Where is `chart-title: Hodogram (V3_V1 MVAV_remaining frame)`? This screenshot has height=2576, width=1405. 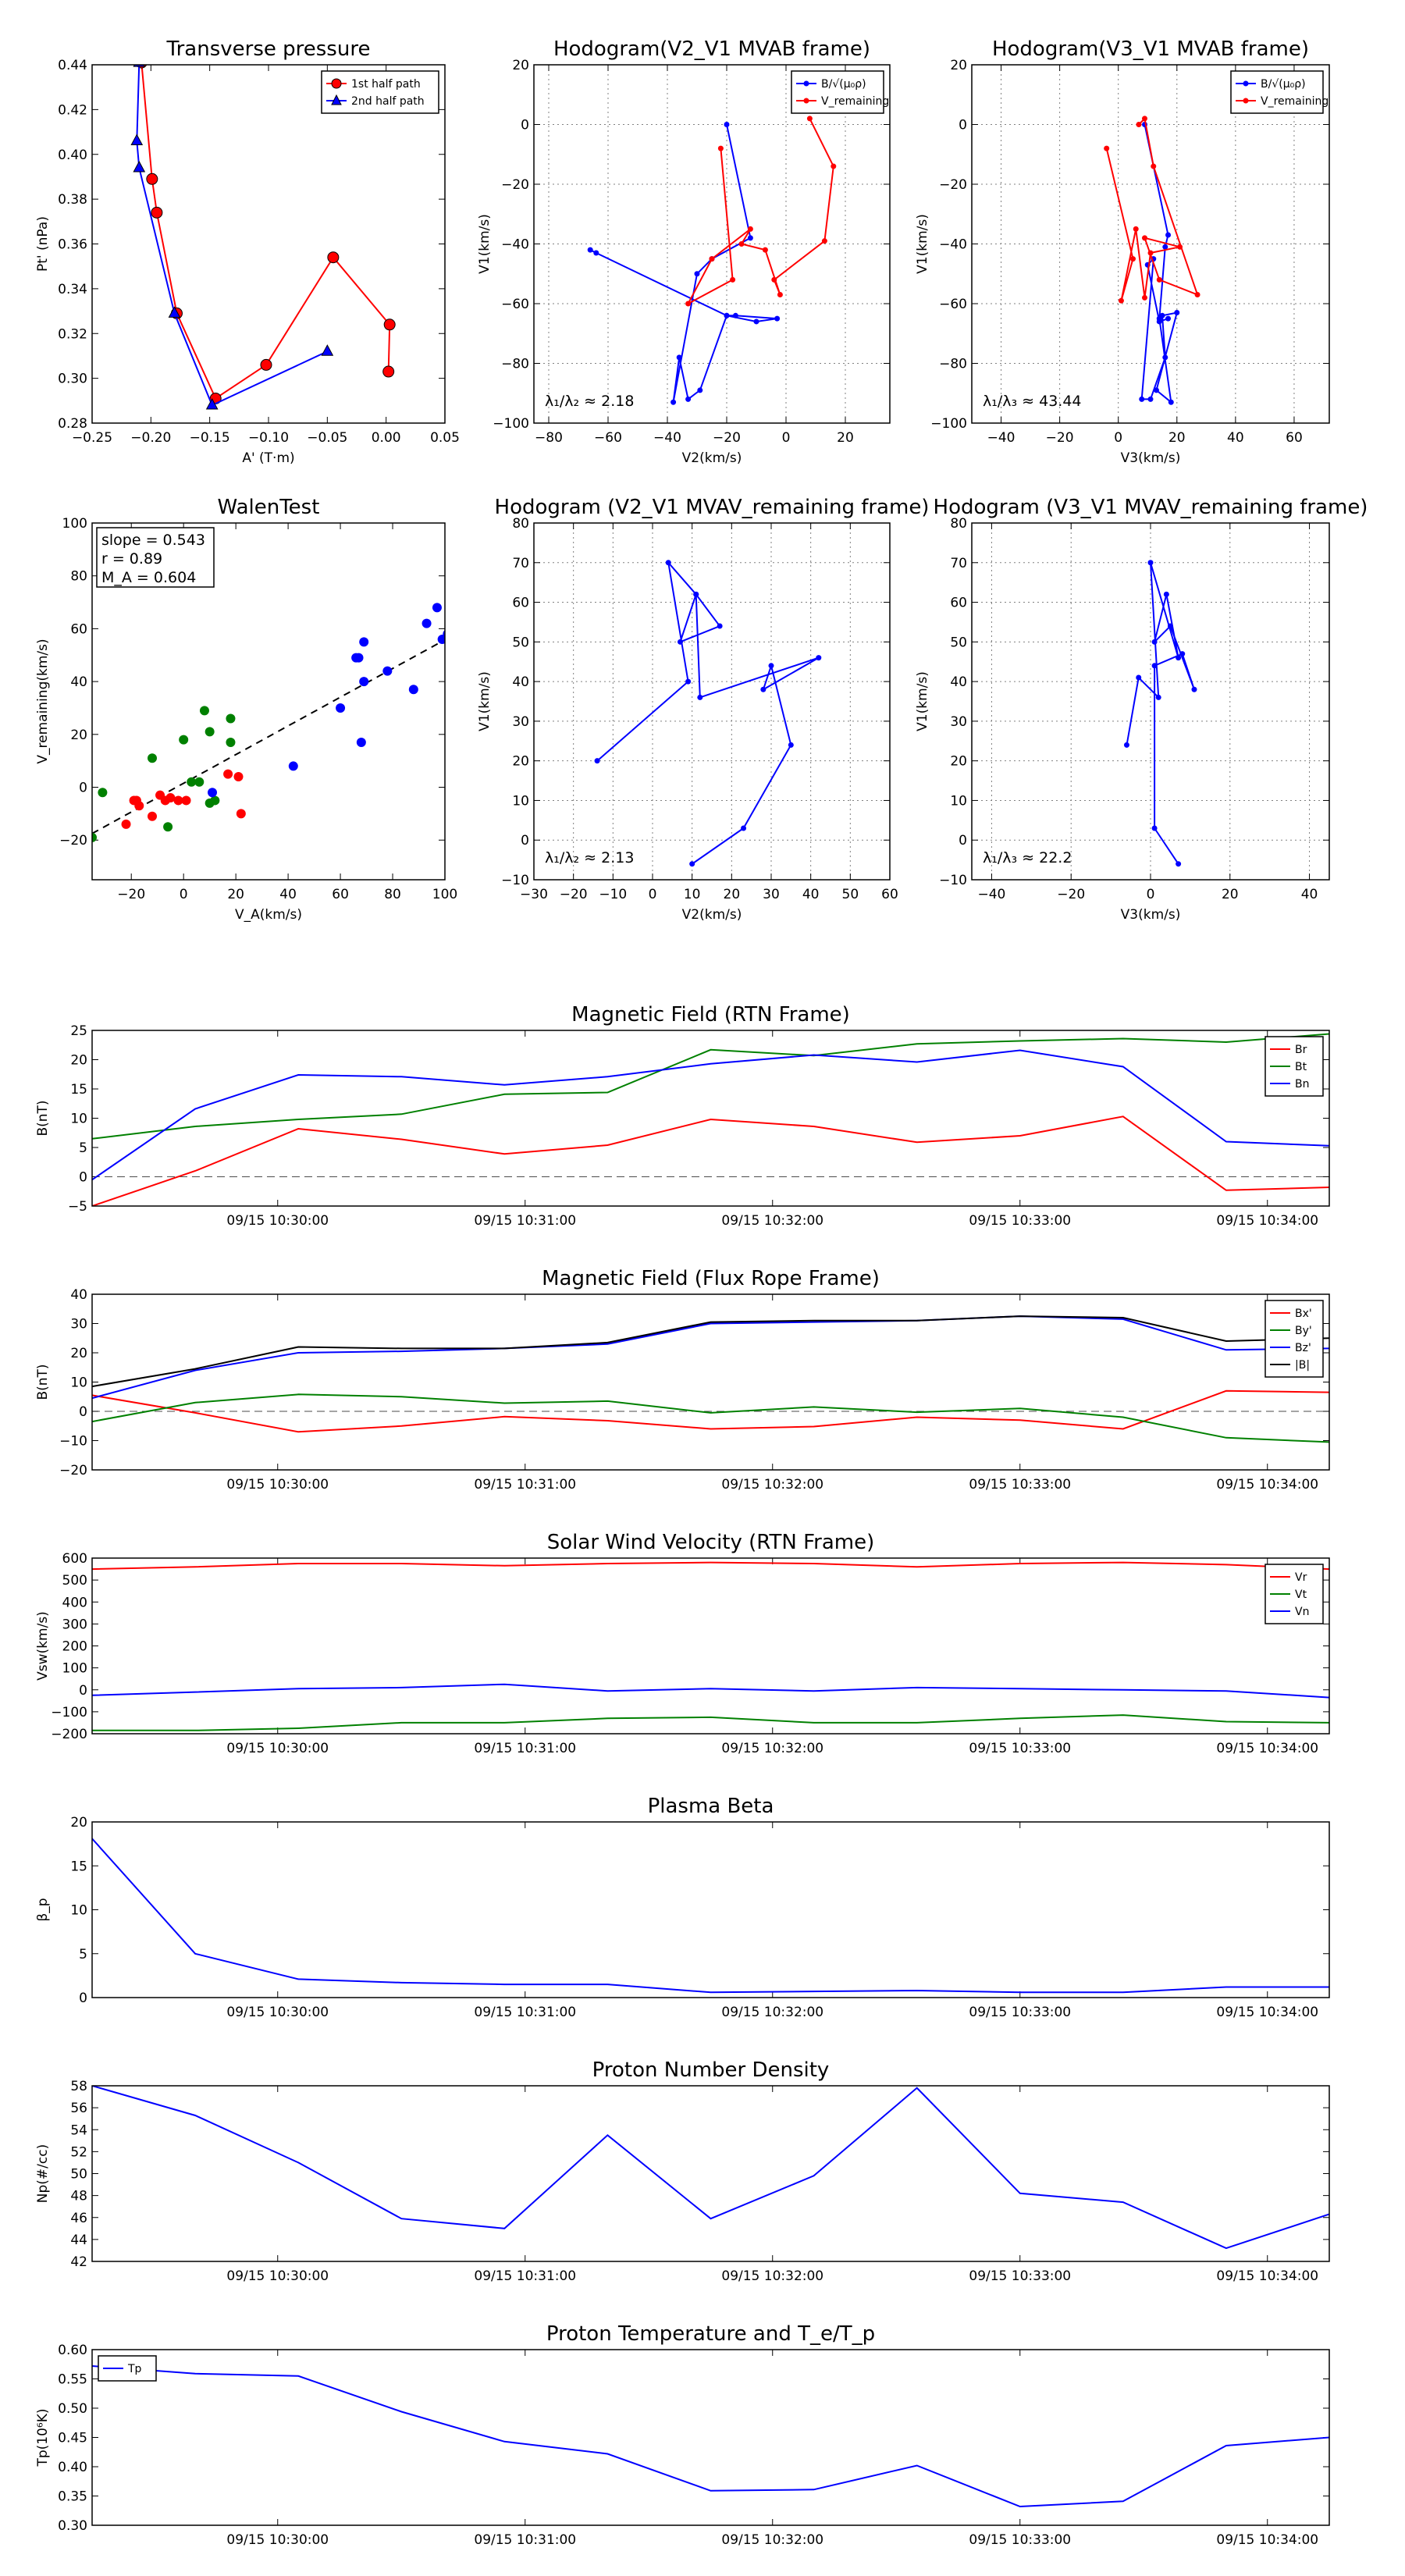
chart-title: Hodogram (V3_V1 MVAV_remaining frame) is located at coordinates (1151, 507).